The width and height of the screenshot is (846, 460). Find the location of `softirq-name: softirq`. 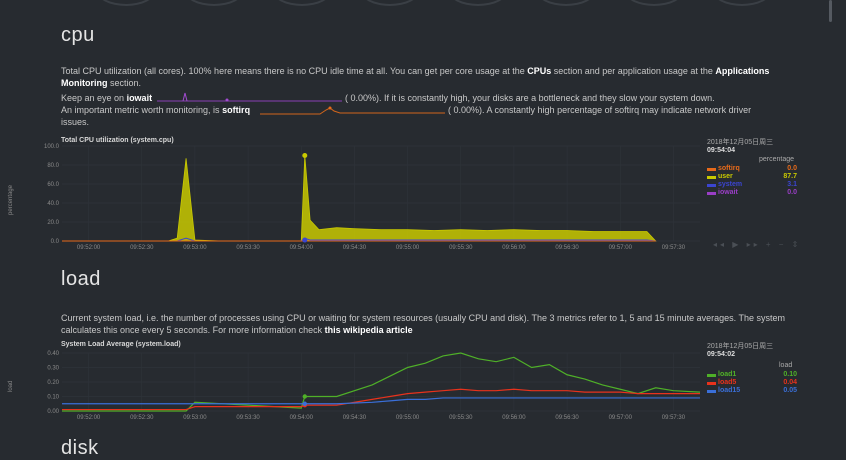

softirq-name: softirq is located at coordinates (236, 110).